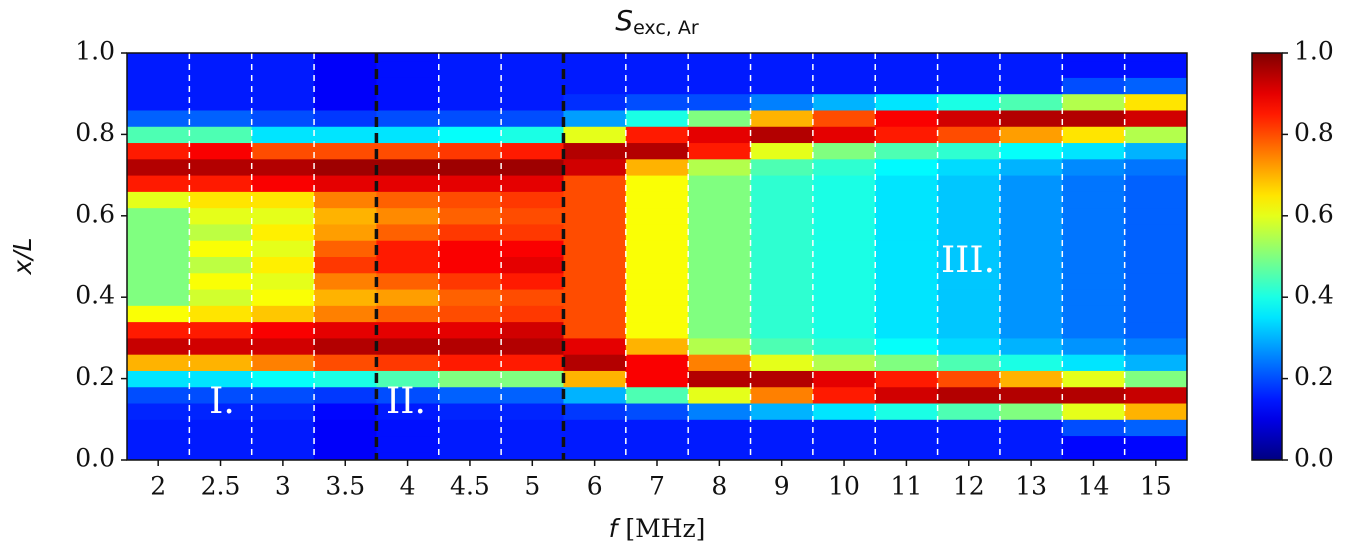 The width and height of the screenshot is (1350, 554). Describe the element at coordinates (1156, 486) in the screenshot. I see `x-tick-label: 15` at that location.